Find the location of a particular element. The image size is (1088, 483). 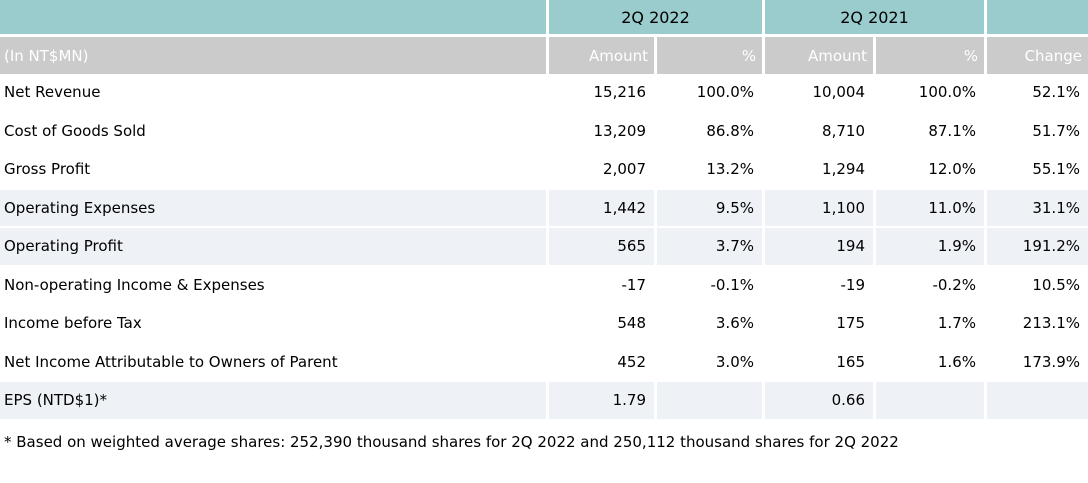

row-label: Gross Profit is located at coordinates (47, 169).